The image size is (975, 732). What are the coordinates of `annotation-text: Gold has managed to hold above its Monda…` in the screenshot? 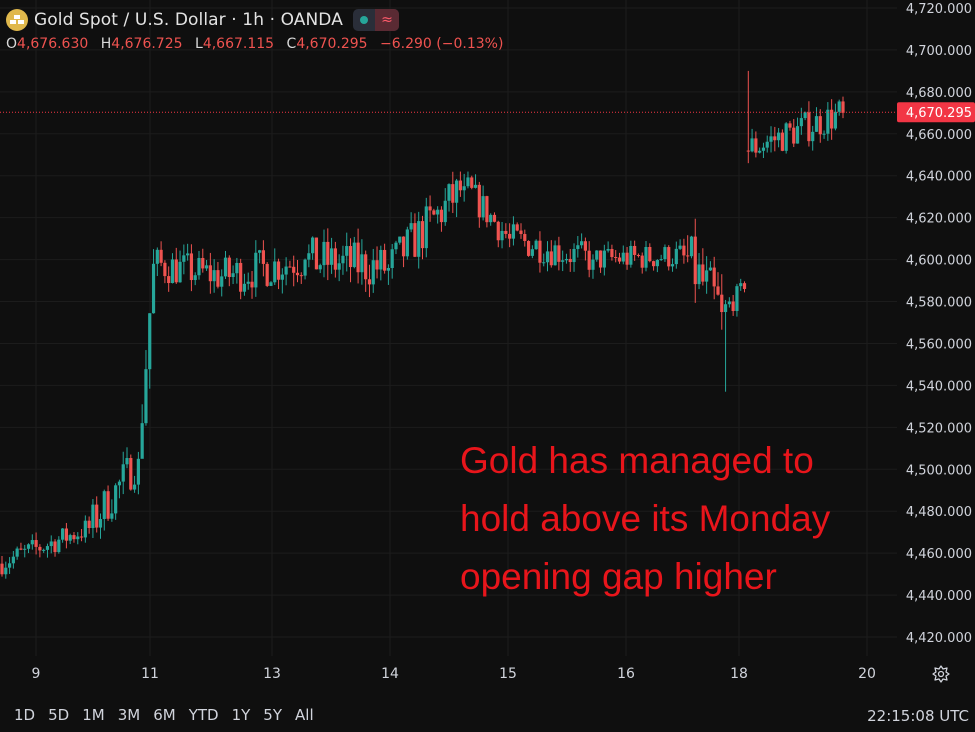 It's located at (690, 519).